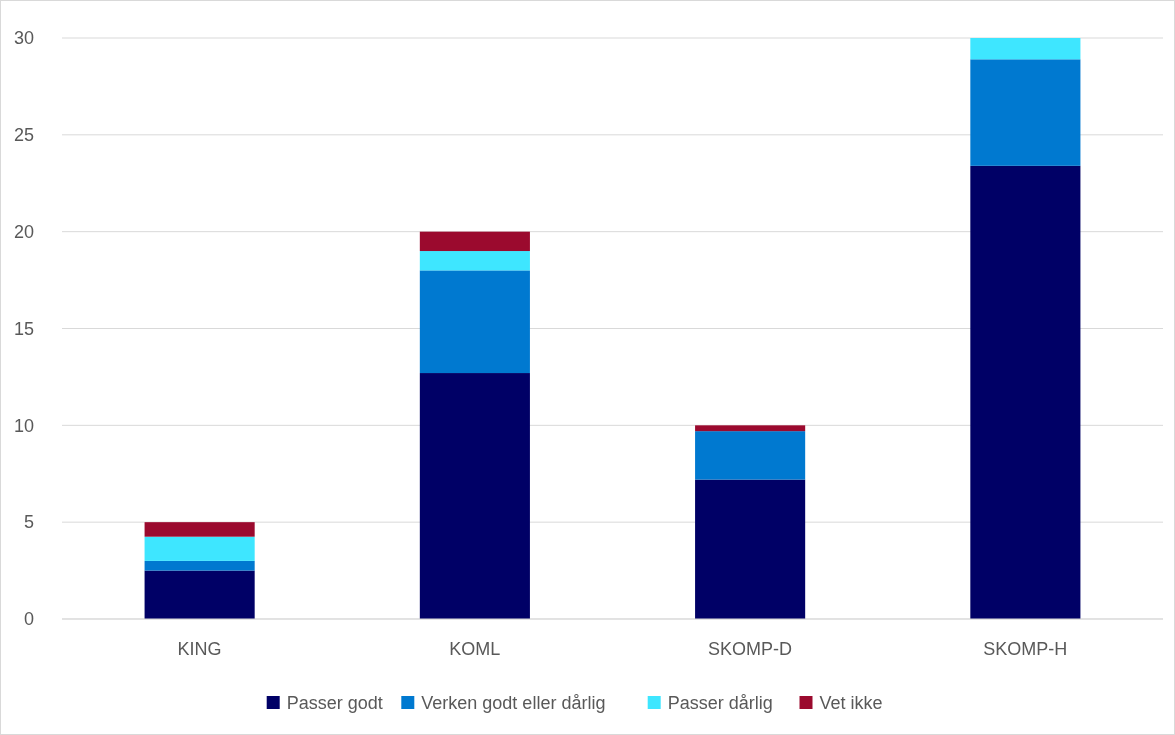 This screenshot has width=1175, height=735. I want to click on y-tick-label: 5, so click(28, 522).